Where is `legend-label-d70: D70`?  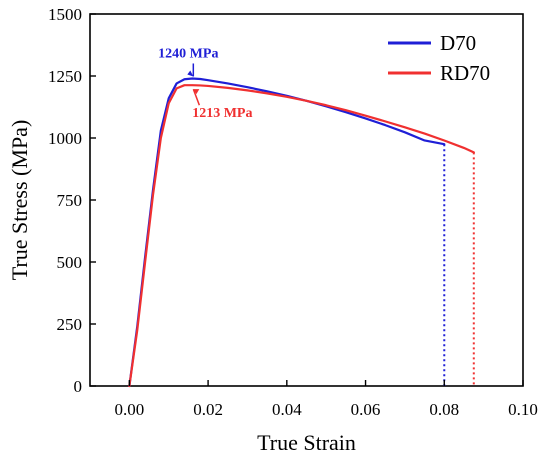
legend-label-d70: D70 is located at coordinates (458, 43).